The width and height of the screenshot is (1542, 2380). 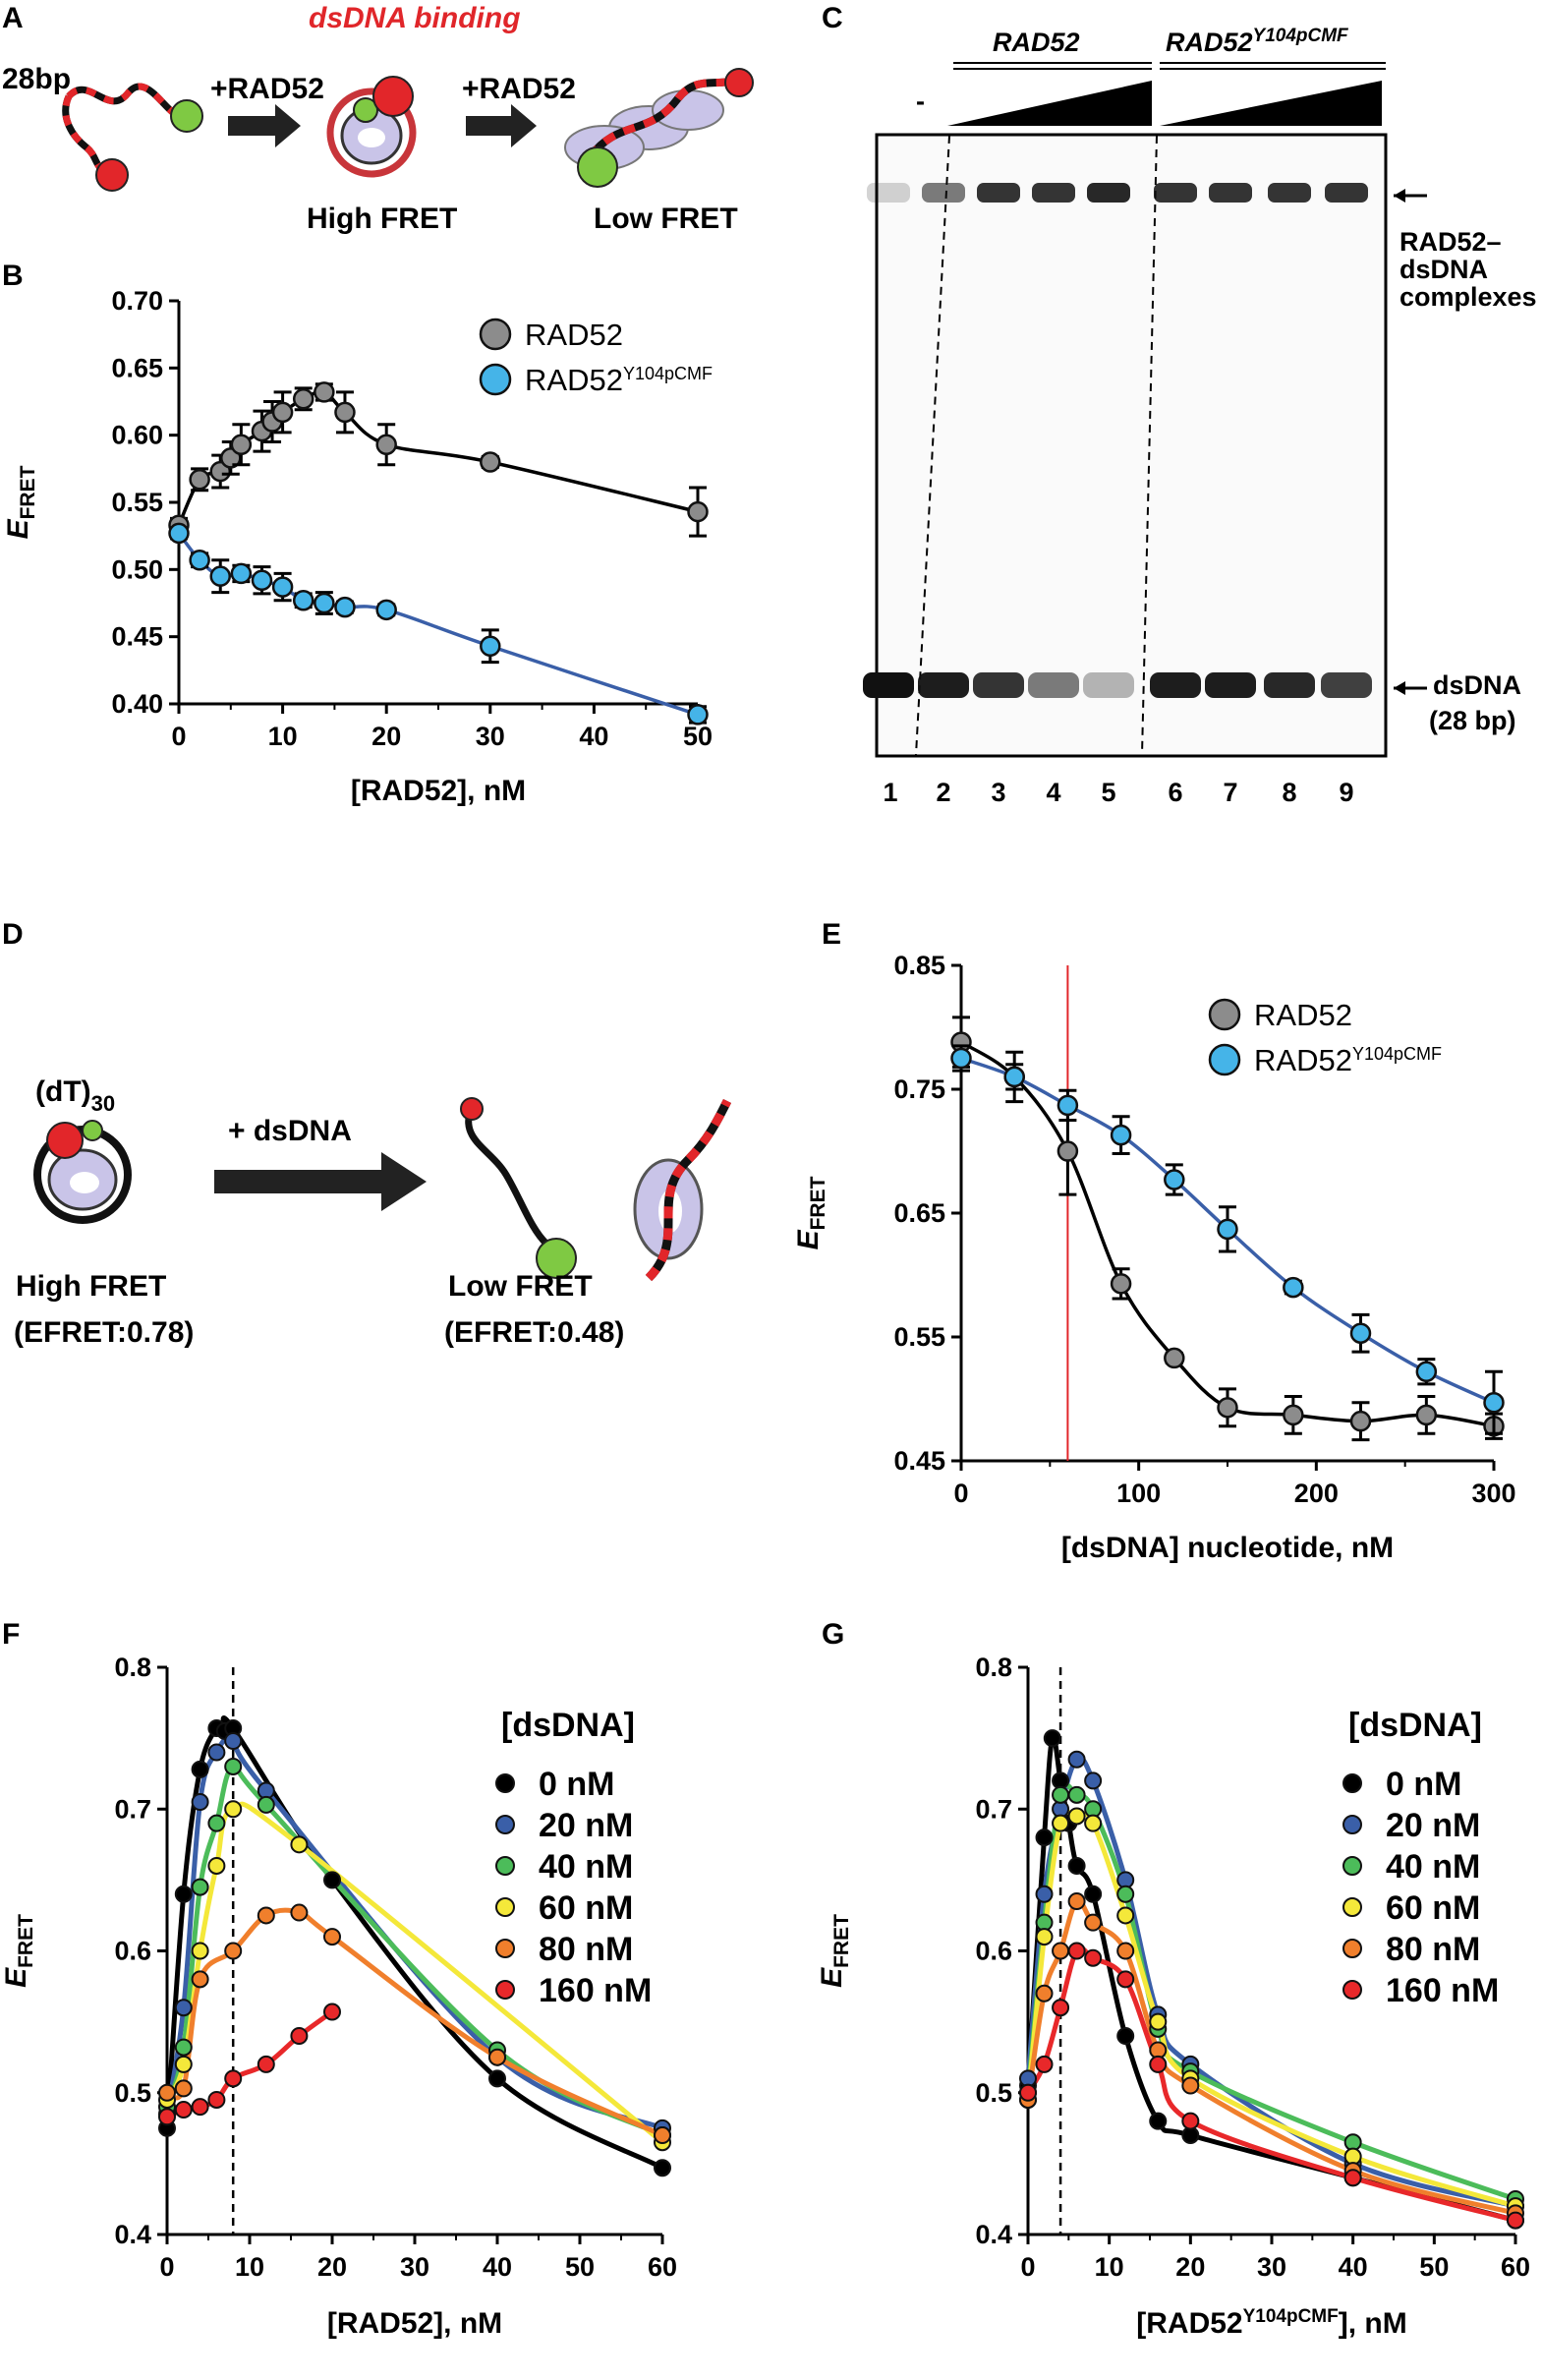 I want to click on y-tick-label: 0.7, so click(x=993, y=1809).